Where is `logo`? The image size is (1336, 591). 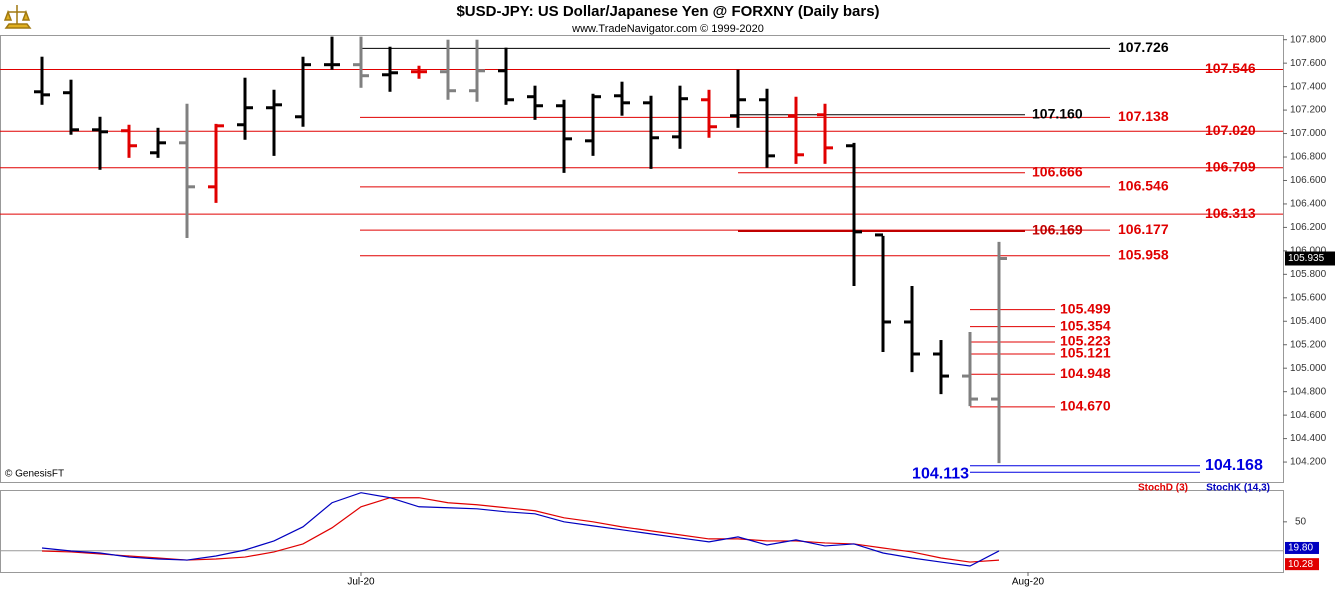
logo is located at coordinates (17, 17).